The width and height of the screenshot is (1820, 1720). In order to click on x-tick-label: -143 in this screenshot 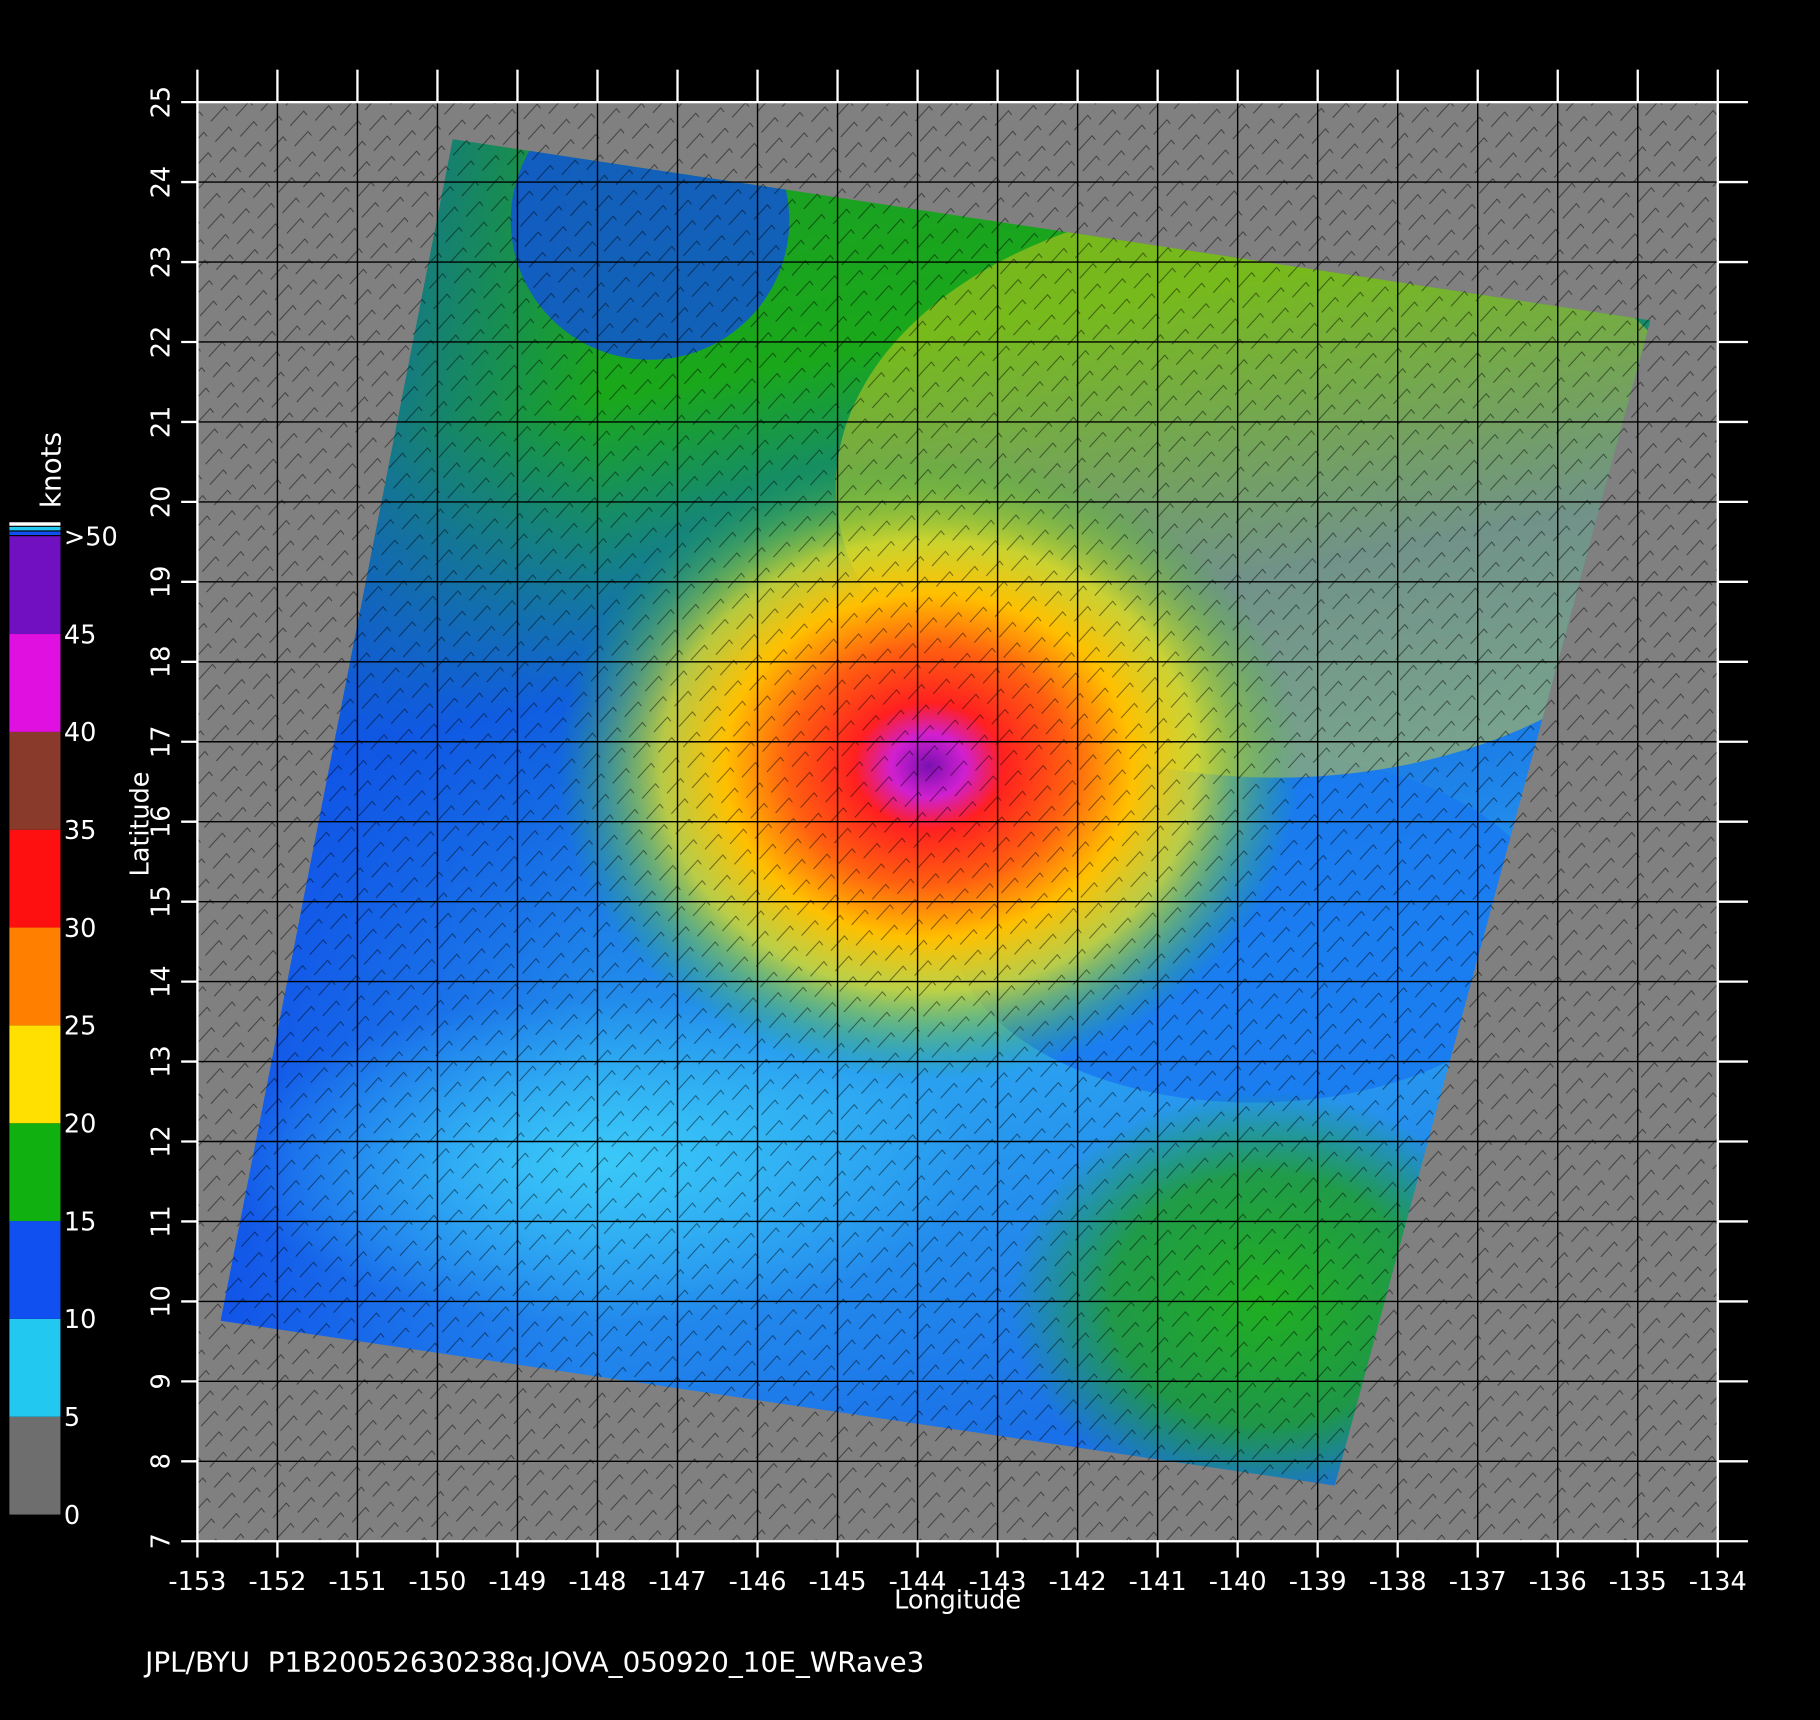, I will do `click(998, 1582)`.